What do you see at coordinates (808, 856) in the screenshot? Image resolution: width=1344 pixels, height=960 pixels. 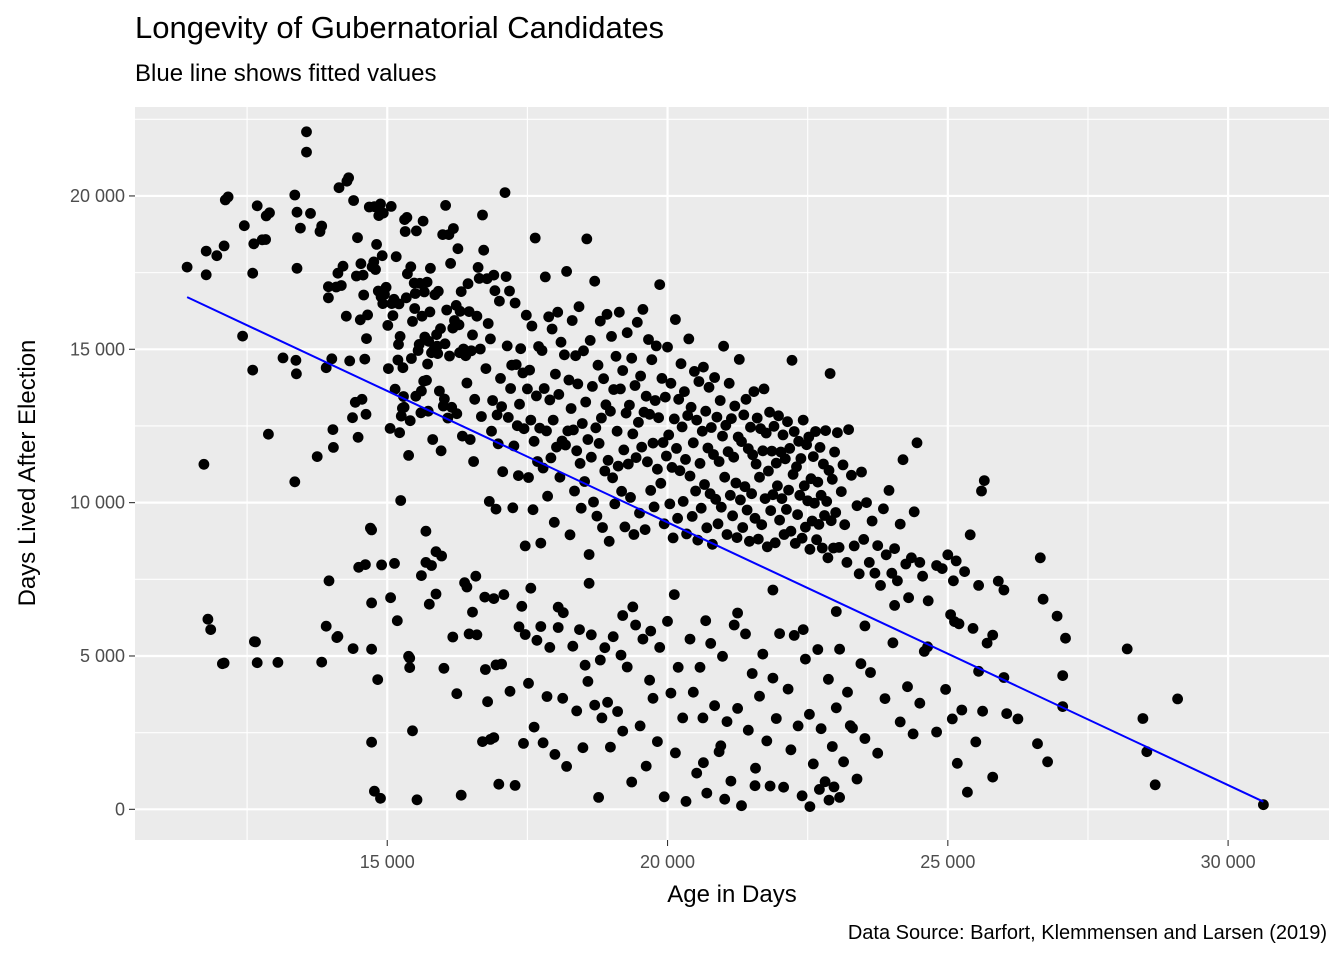 I see `x-axis-ticks: 15 000 20 000 25 000 30 000` at bounding box center [808, 856].